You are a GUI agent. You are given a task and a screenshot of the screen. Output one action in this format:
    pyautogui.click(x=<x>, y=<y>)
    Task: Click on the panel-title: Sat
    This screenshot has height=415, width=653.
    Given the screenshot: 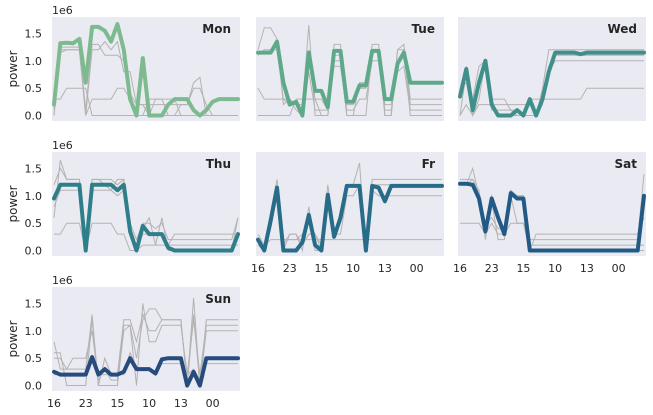 What is the action you would take?
    pyautogui.click(x=626, y=164)
    